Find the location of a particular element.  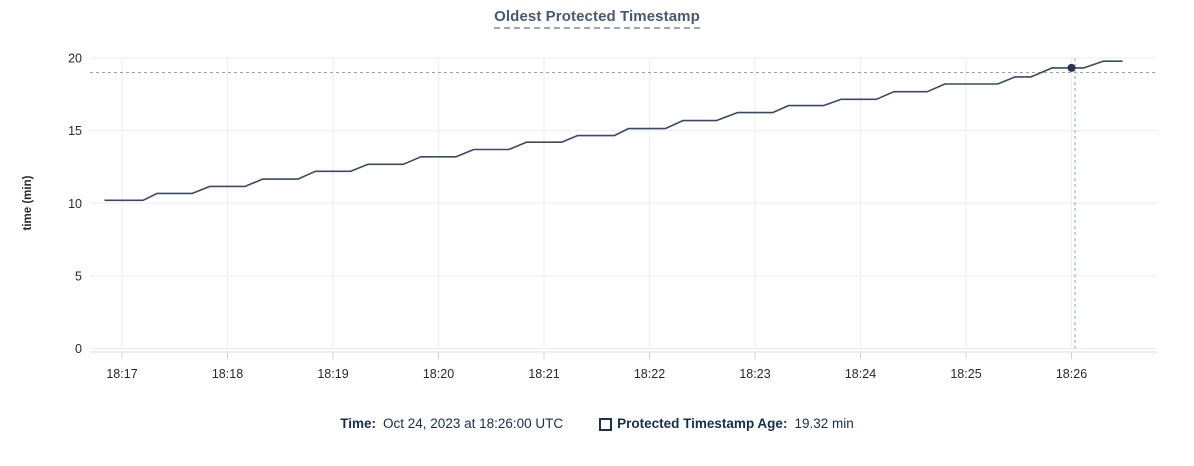

chart-header: Oldest Protected Timestamp is located at coordinates (597, 18).